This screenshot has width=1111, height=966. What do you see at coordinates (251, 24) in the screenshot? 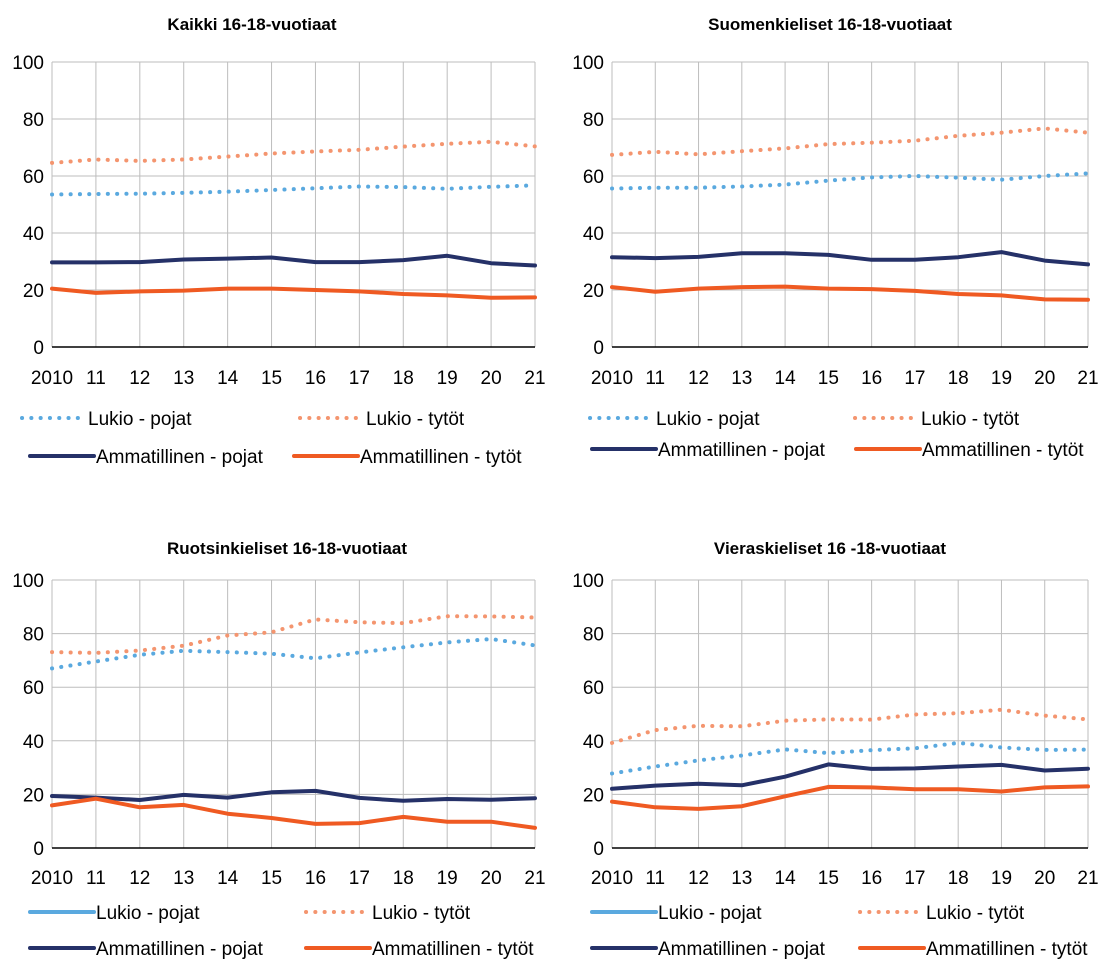
I see `chart-title: Kaikki 16-18-vuotiaat` at bounding box center [251, 24].